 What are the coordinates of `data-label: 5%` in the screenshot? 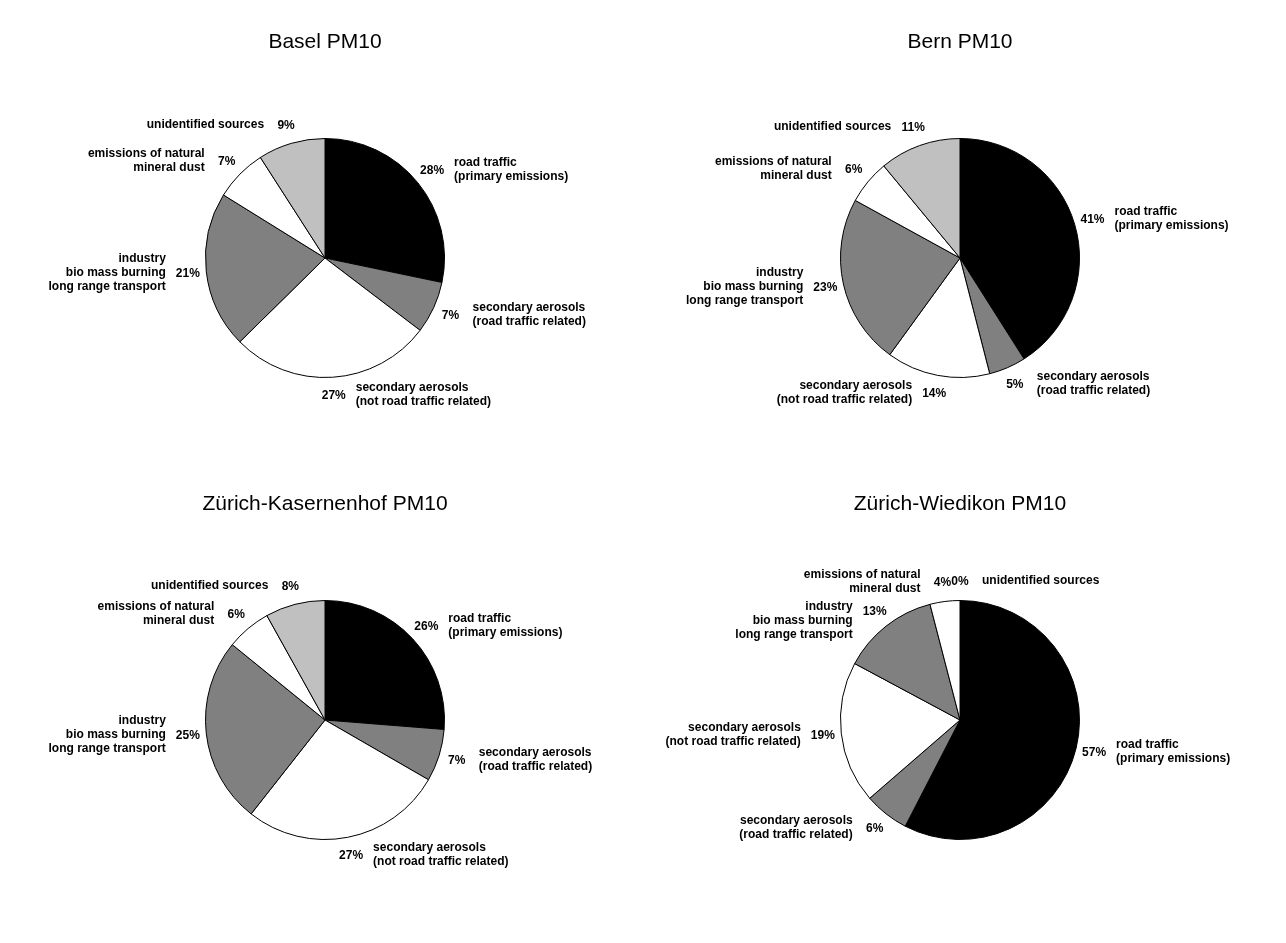 It's located at (1015, 383).